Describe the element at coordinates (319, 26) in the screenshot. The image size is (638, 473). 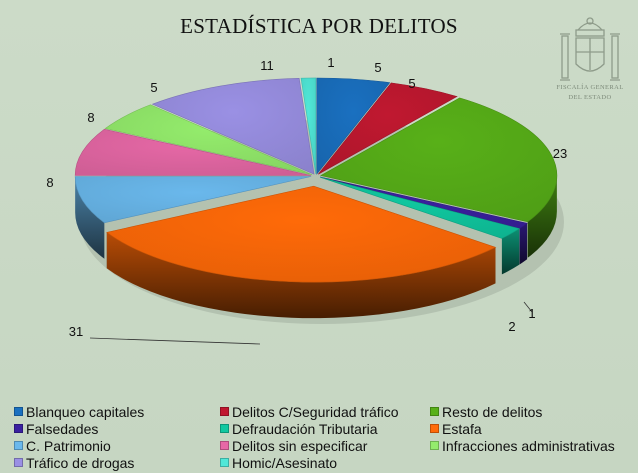
I see `chart-title: ESTADÍSTICA POR DELITOS` at that location.